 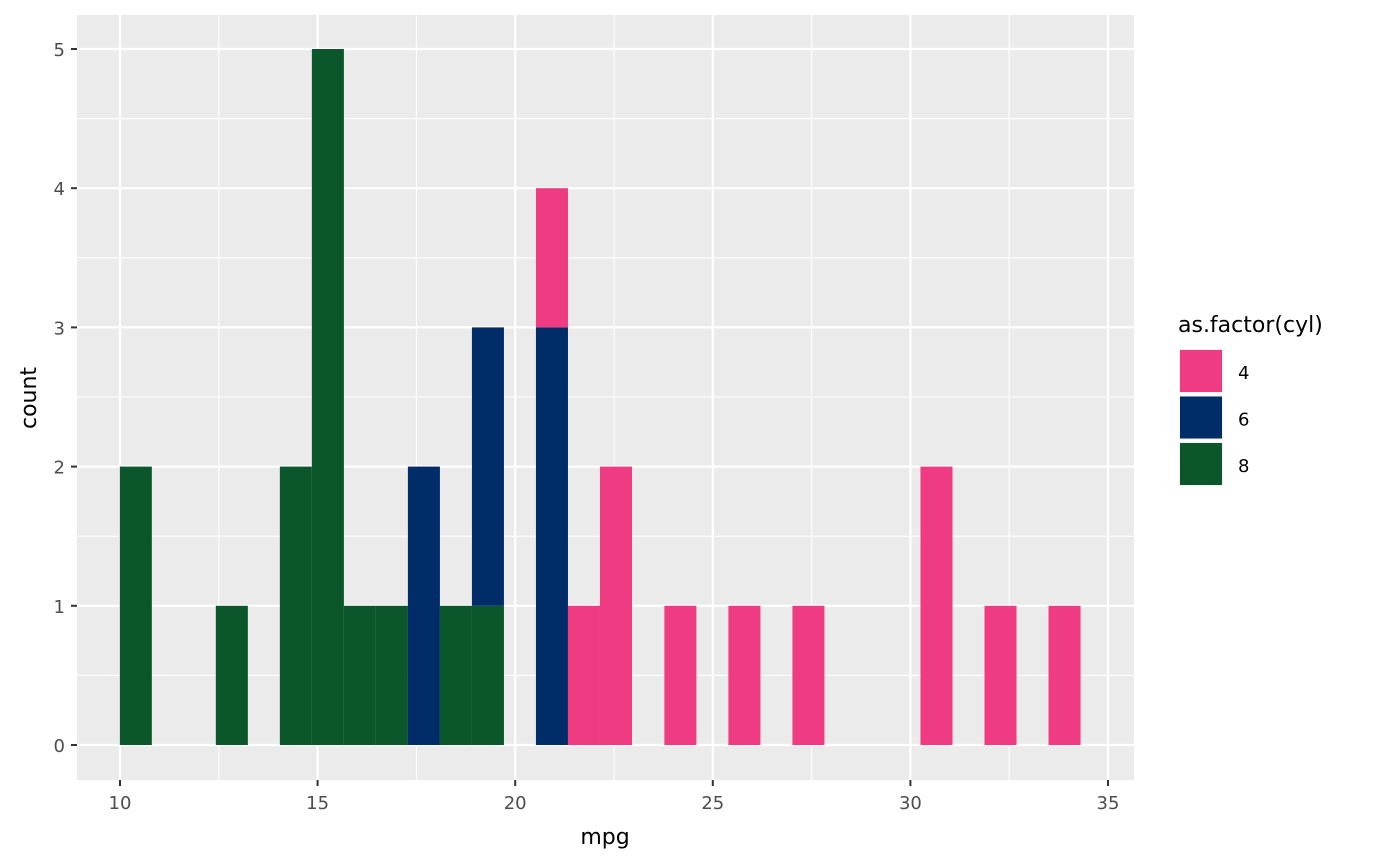 I want to click on y-axis-label: count, so click(x=29, y=398).